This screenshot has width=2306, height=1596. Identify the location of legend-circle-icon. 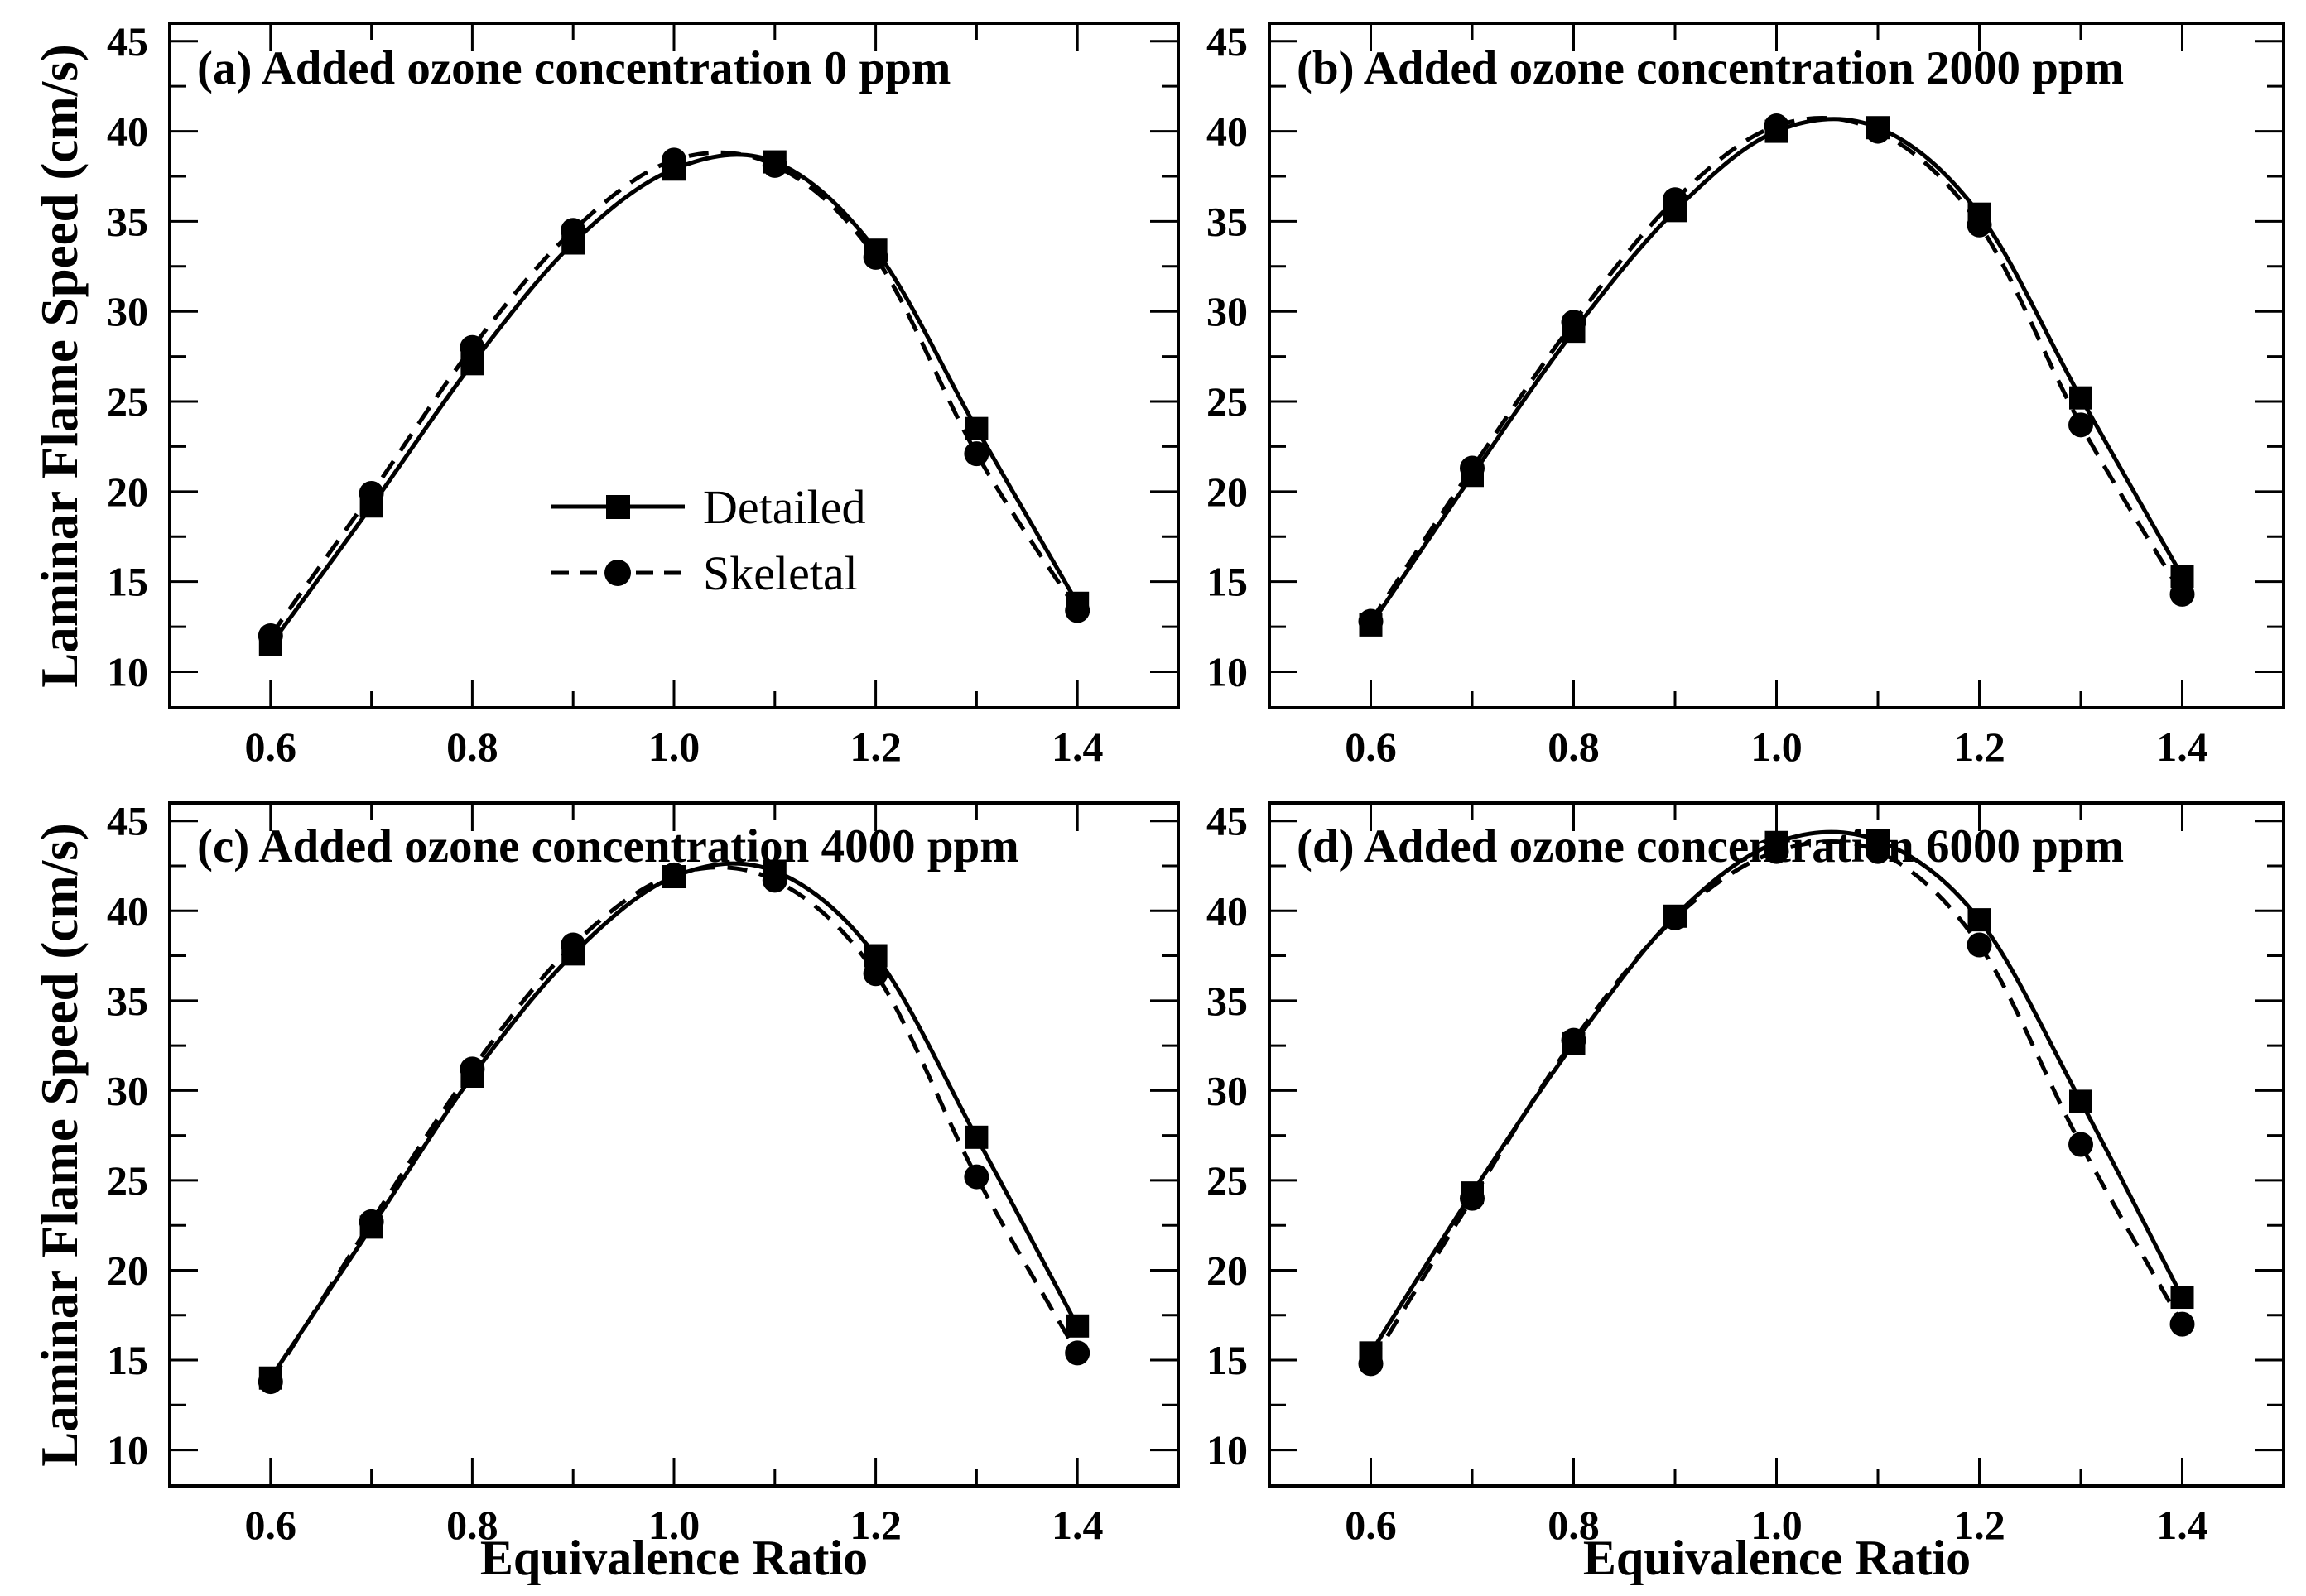
(617, 573).